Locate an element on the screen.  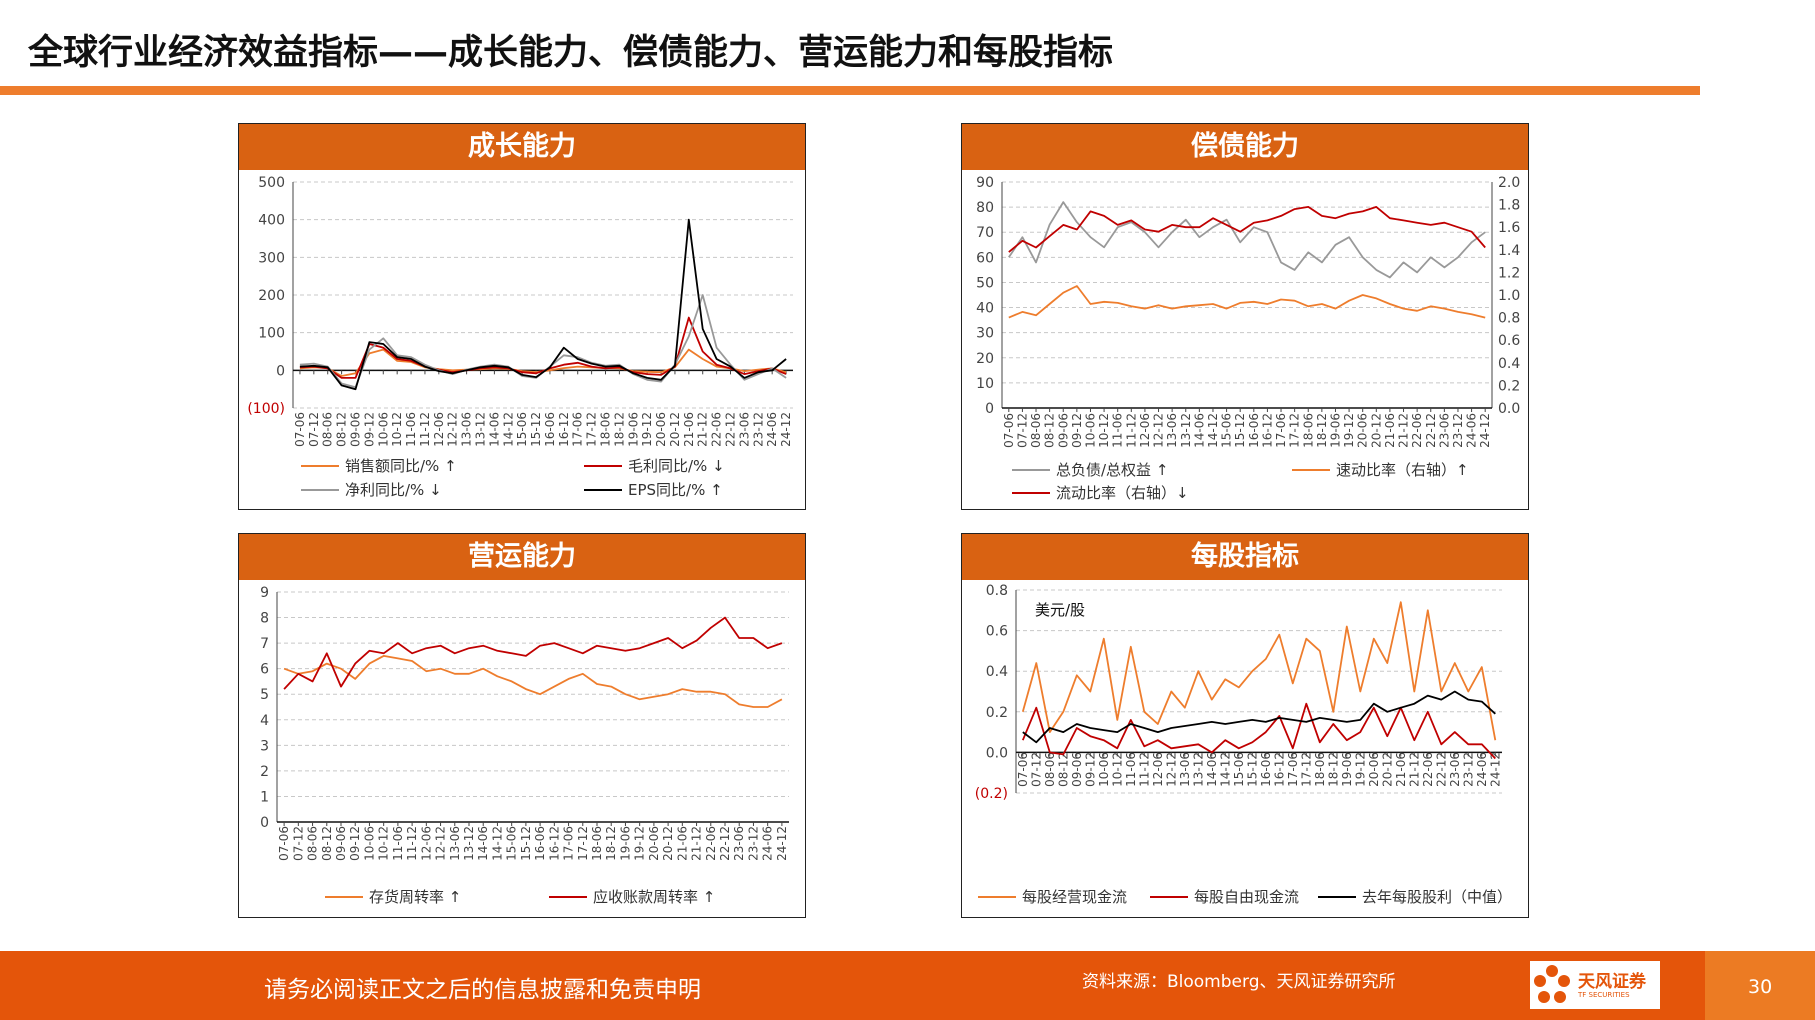
x-tick-label: 18-12 is located at coordinates (1322, 430).